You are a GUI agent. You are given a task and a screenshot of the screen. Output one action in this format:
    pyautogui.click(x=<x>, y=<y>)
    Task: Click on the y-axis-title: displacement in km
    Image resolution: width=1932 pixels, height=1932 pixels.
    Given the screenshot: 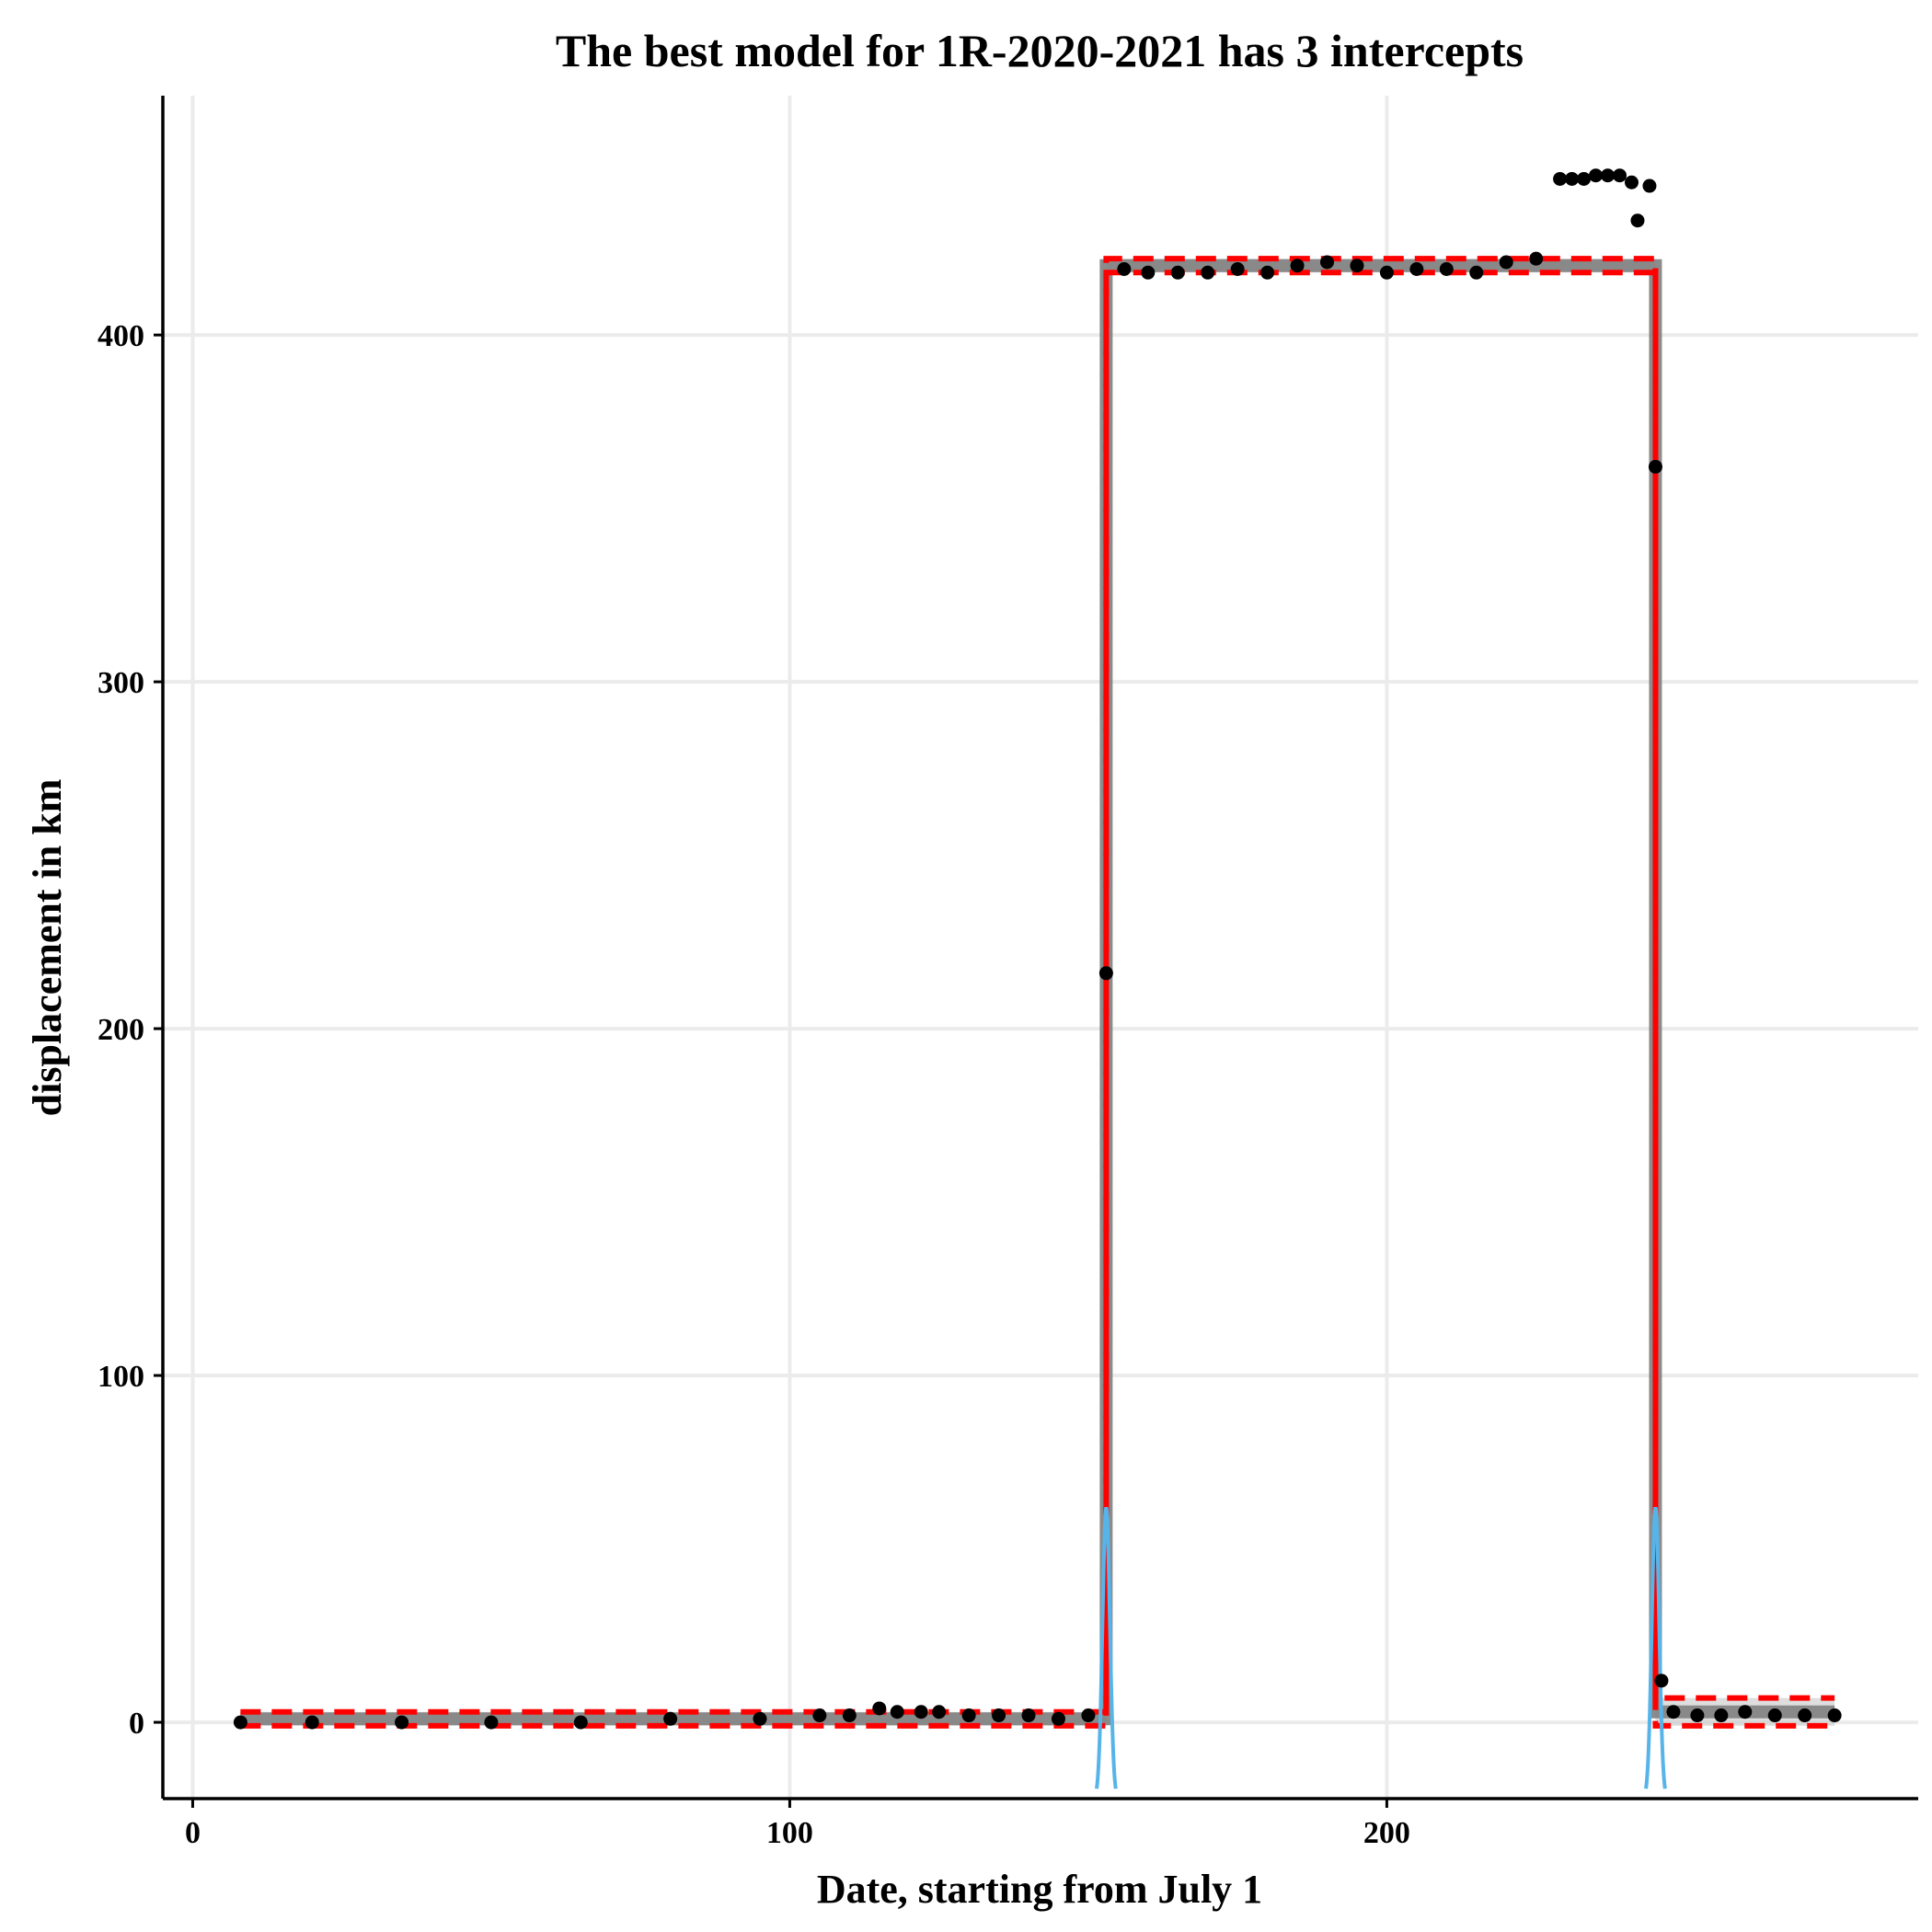 What is the action you would take?
    pyautogui.click(x=47, y=948)
    